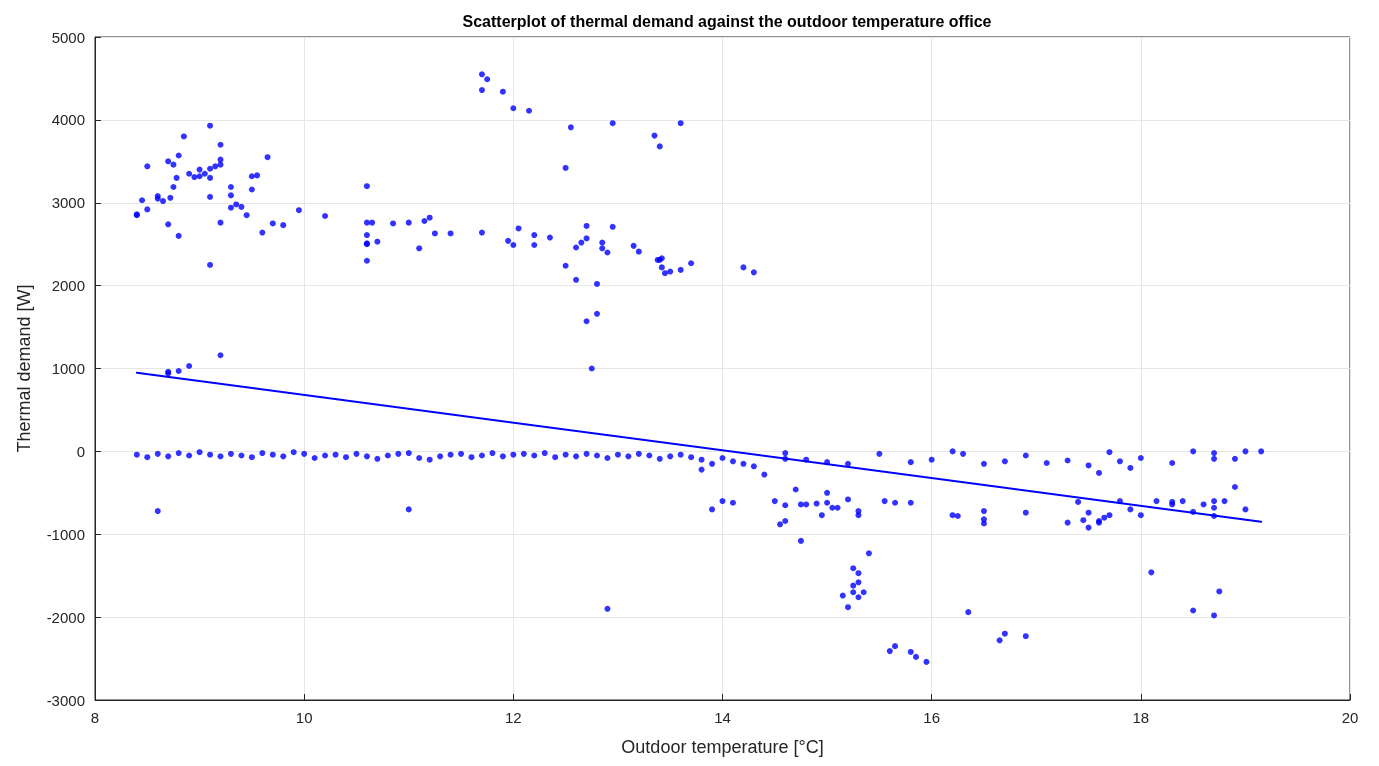 This screenshot has height=766, width=1379. I want to click on y-tick-label: 4000, so click(68, 120).